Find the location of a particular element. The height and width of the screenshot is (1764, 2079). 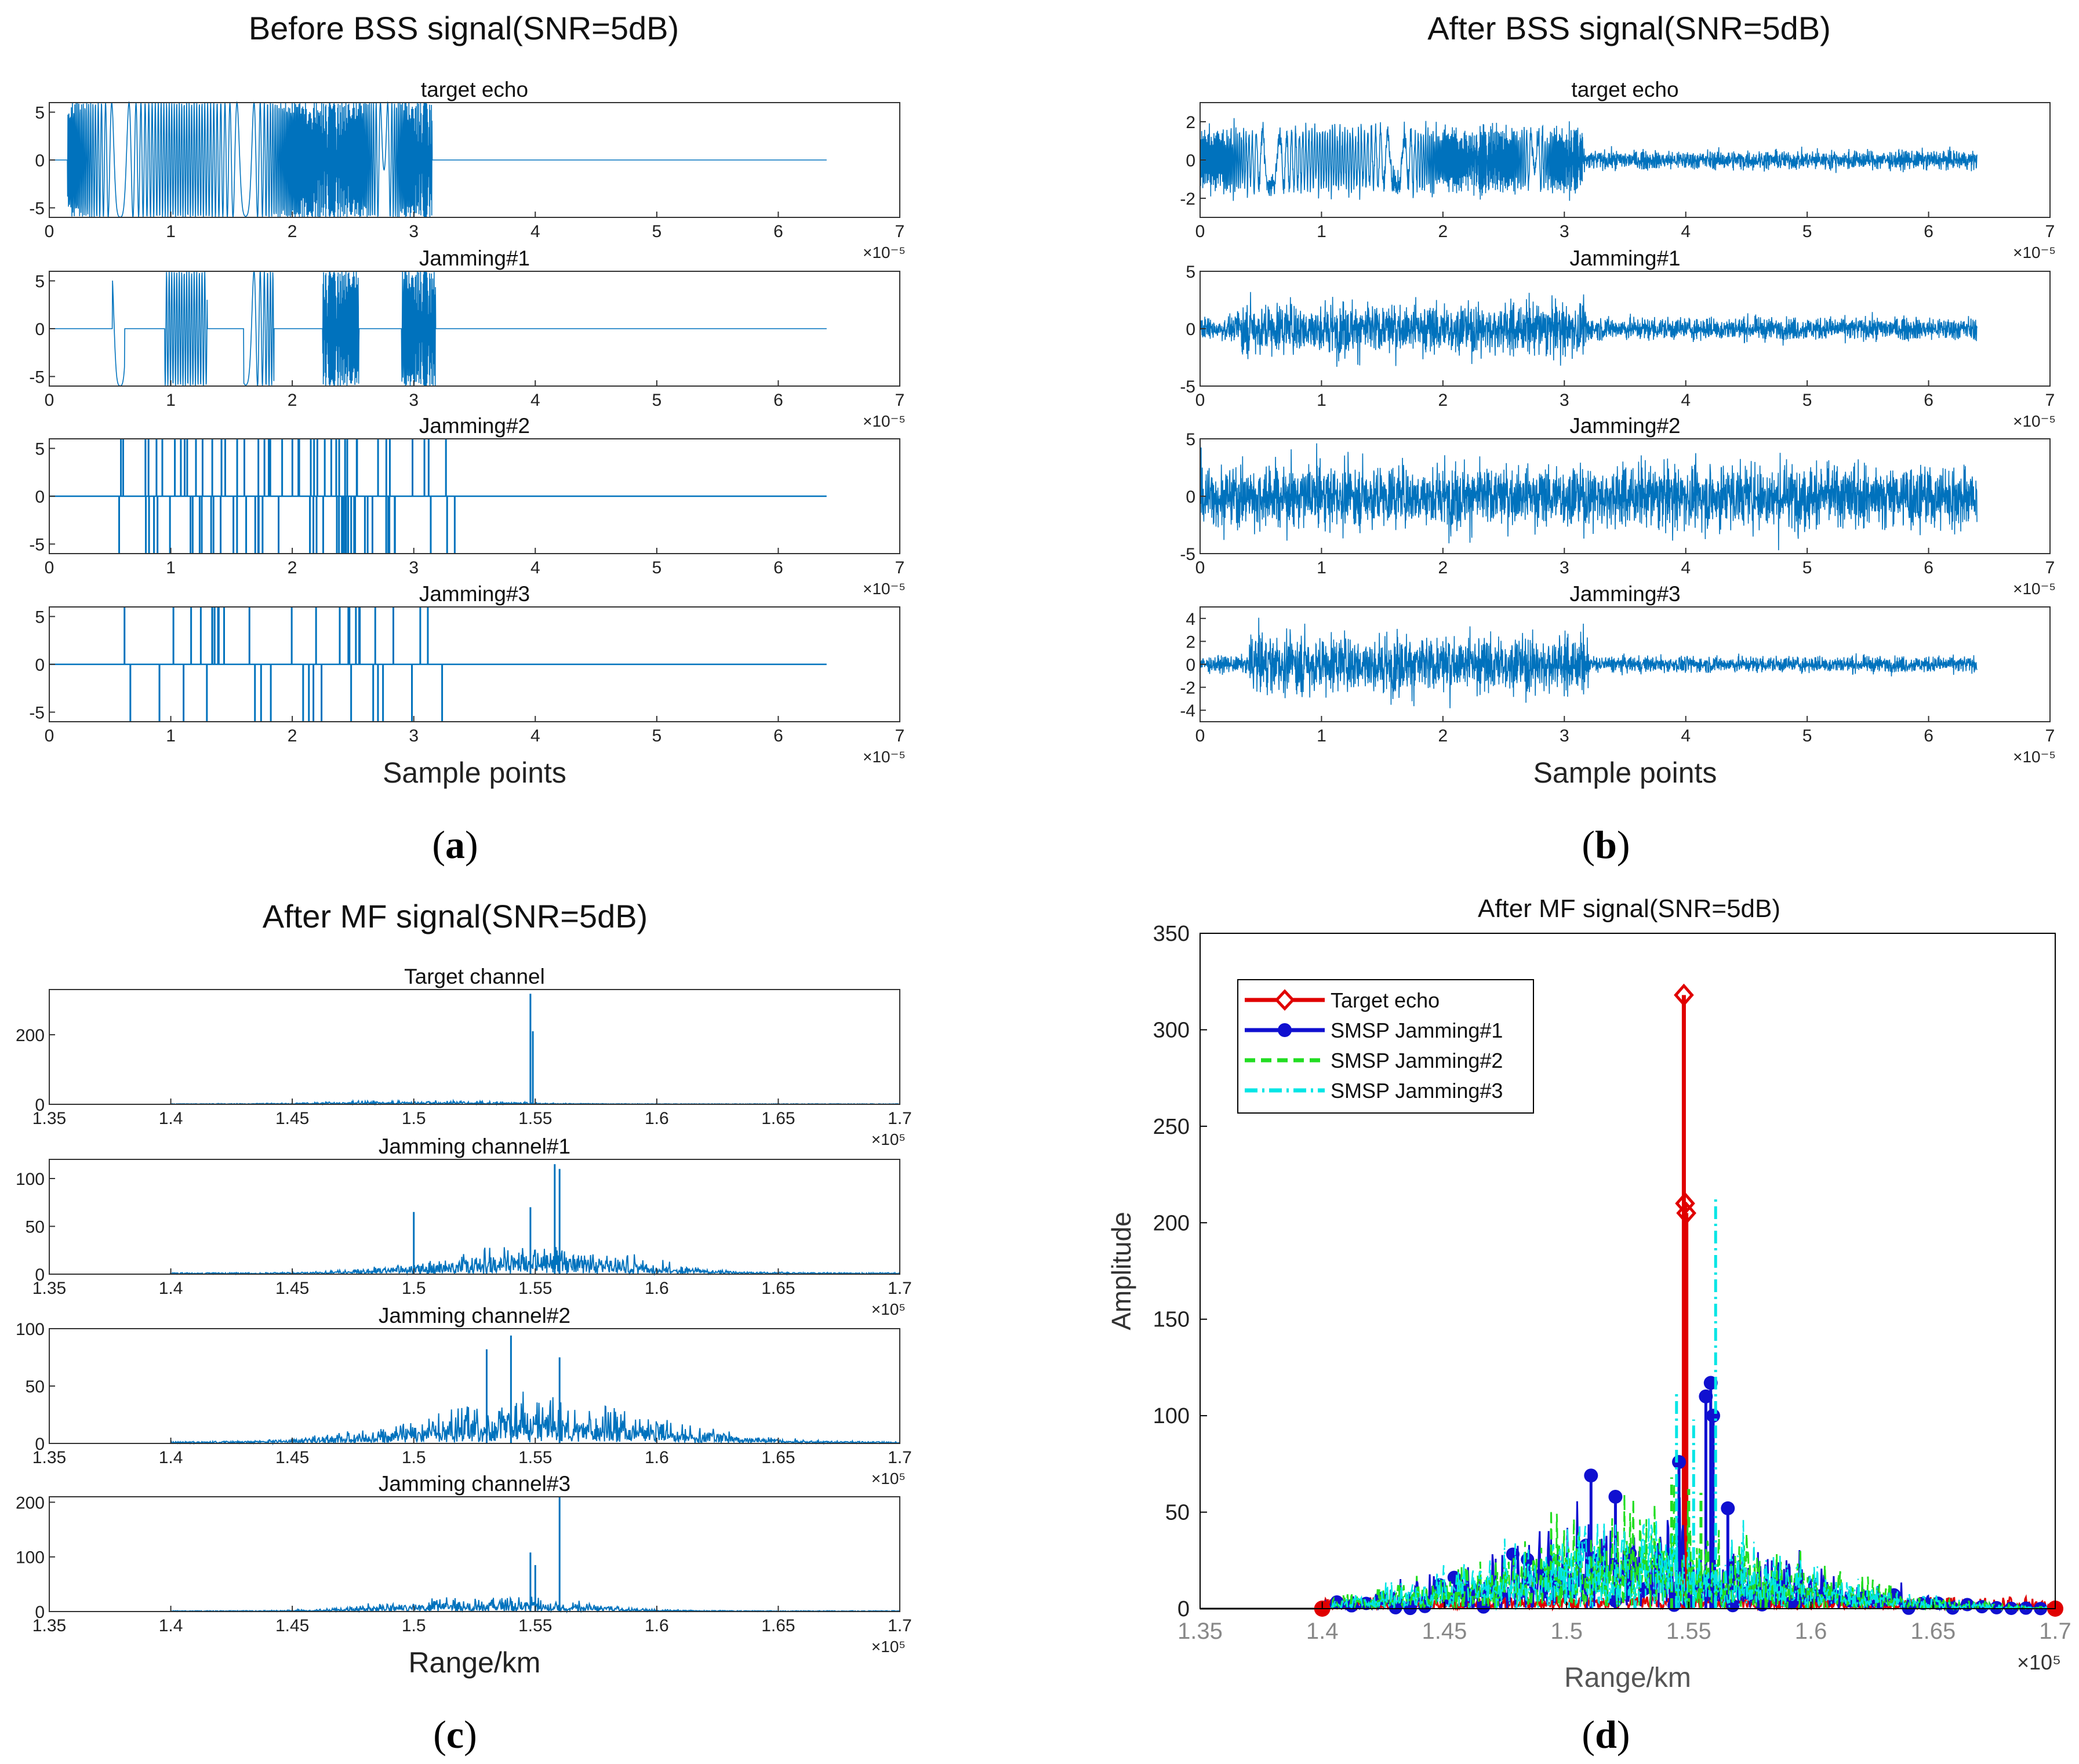

y-tick-label: 2 is located at coordinates (1190, 122).